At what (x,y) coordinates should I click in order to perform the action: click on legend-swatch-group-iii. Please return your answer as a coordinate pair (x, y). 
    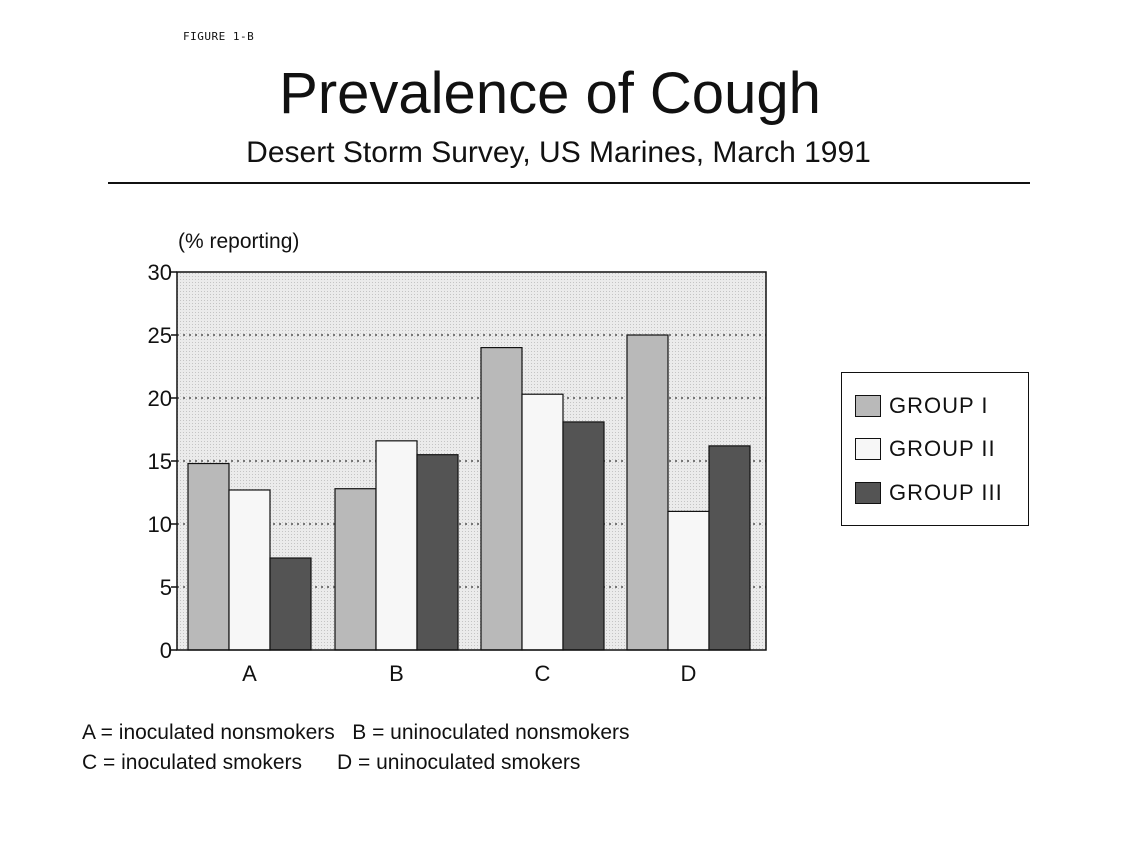
    Looking at the image, I should click on (868, 493).